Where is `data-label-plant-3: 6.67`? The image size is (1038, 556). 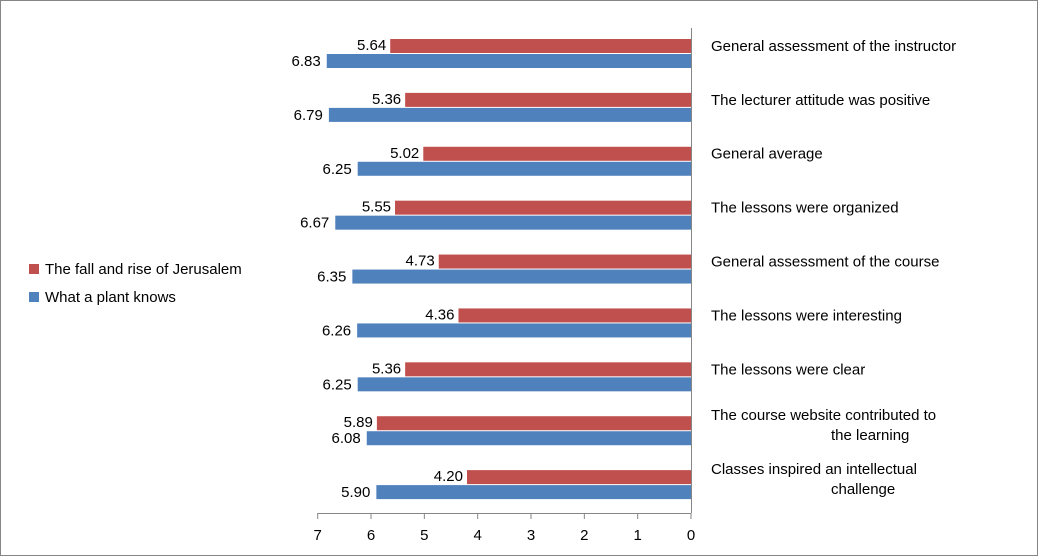 data-label-plant-3: 6.67 is located at coordinates (314, 223).